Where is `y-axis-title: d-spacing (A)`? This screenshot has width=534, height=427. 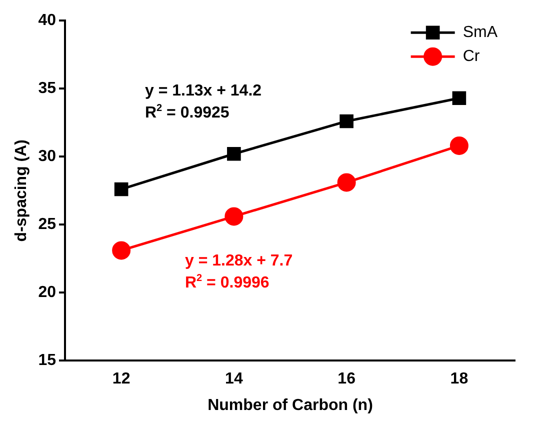 y-axis-title: d-spacing (A) is located at coordinates (21, 190).